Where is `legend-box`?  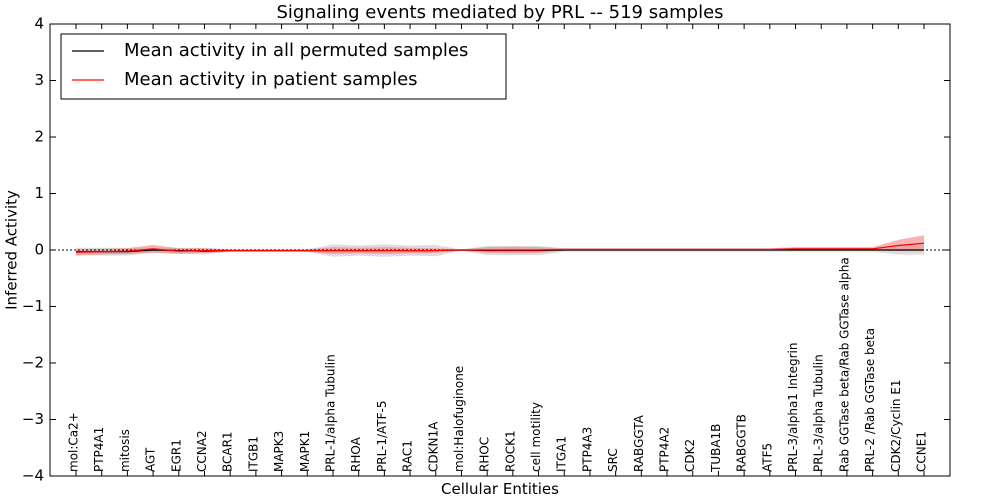 legend-box is located at coordinates (283, 66).